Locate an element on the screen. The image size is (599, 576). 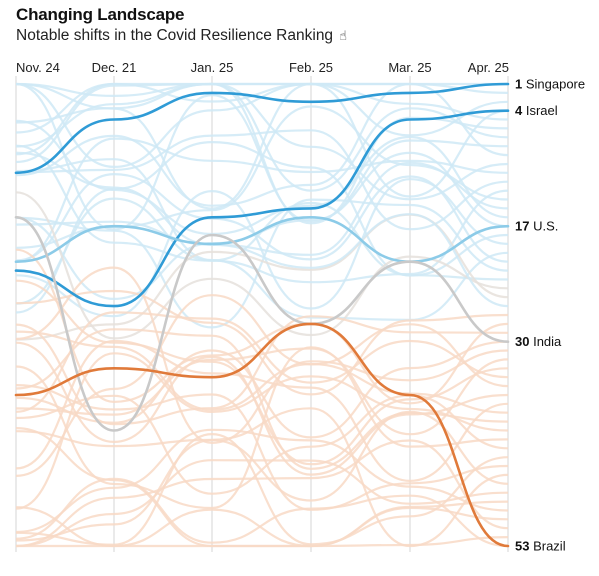
x-tick-label: Mar. 25 is located at coordinates (409, 67).